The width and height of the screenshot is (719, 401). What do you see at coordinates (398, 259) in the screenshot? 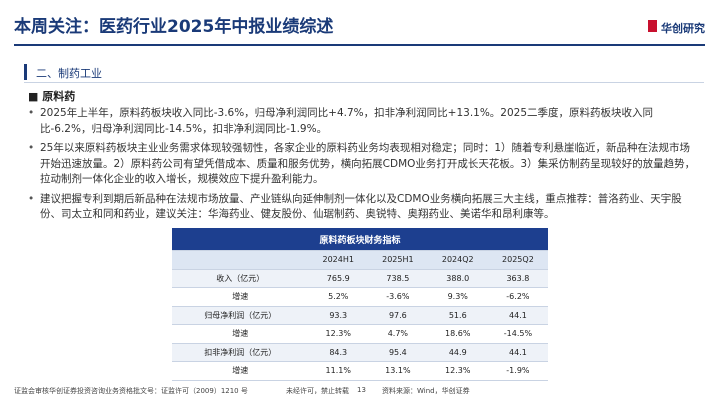
I see `header-cell: 2025H1` at bounding box center [398, 259].